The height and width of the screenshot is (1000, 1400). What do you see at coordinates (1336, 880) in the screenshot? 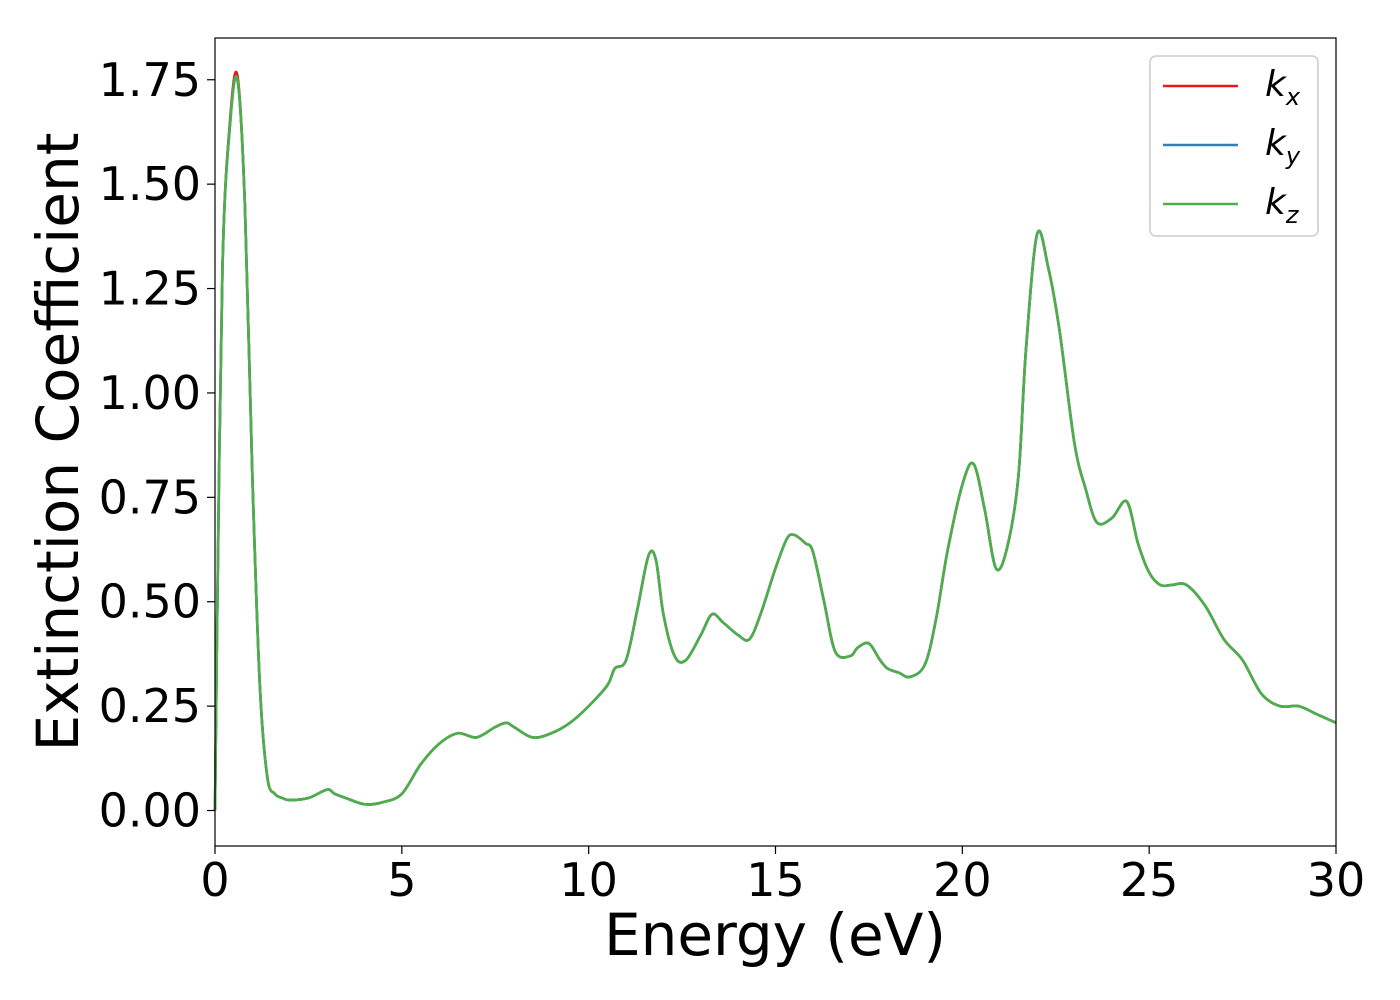
I see `x-tick-label: 30` at bounding box center [1336, 880].